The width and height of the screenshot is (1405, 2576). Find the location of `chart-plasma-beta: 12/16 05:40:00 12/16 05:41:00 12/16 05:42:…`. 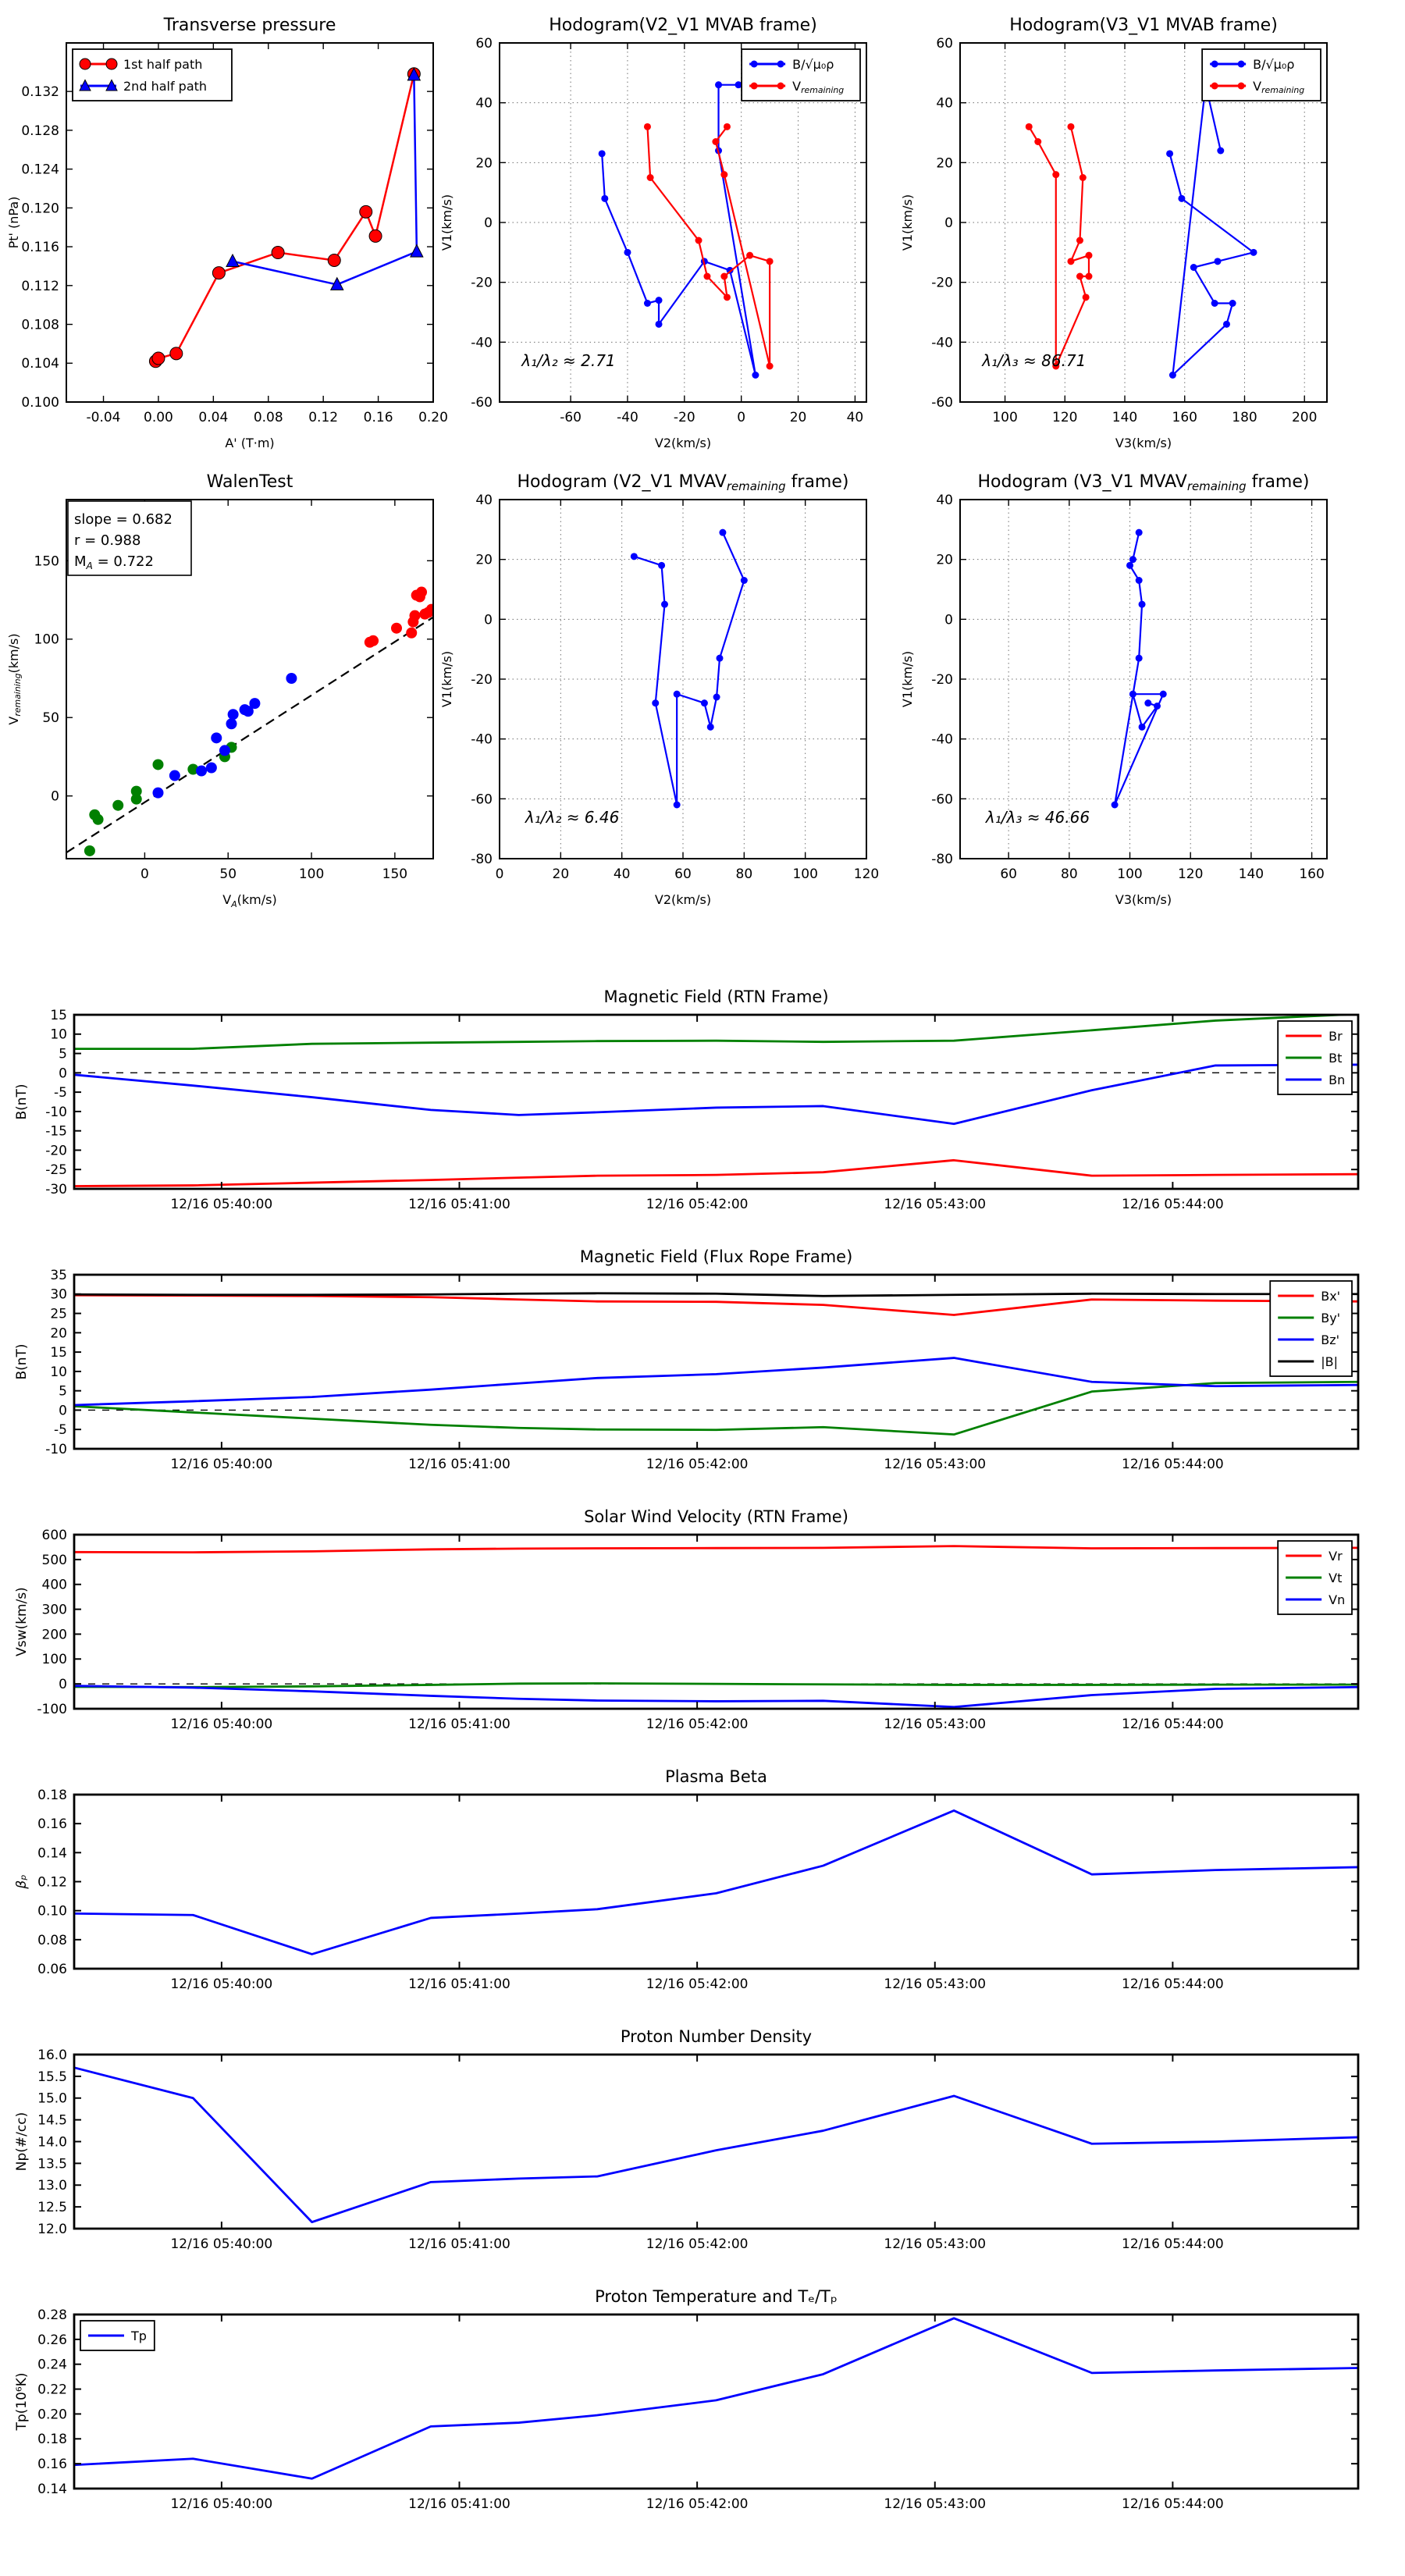

chart-plasma-beta: 12/16 05:40:00 12/16 05:41:00 12/16 05:42:… is located at coordinates (703, 1890).